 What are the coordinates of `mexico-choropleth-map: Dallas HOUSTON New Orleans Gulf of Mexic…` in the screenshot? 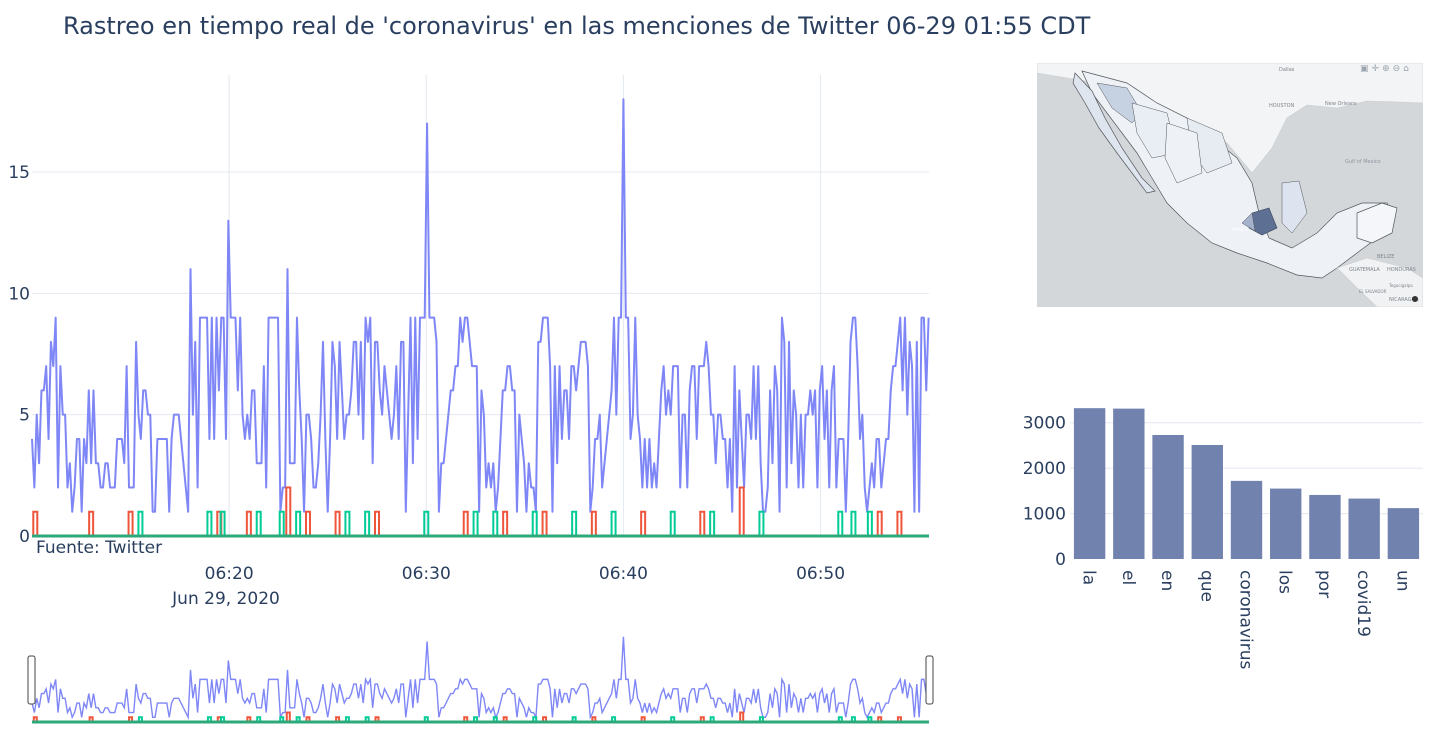 It's located at (1230, 185).